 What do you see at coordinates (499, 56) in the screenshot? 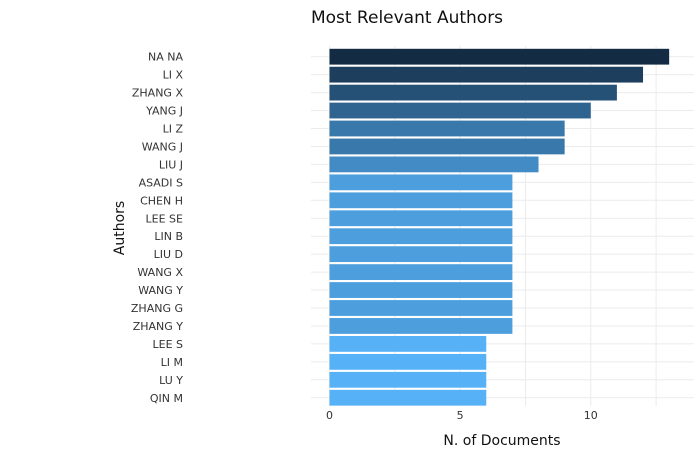
I see `bar-na-na` at bounding box center [499, 56].